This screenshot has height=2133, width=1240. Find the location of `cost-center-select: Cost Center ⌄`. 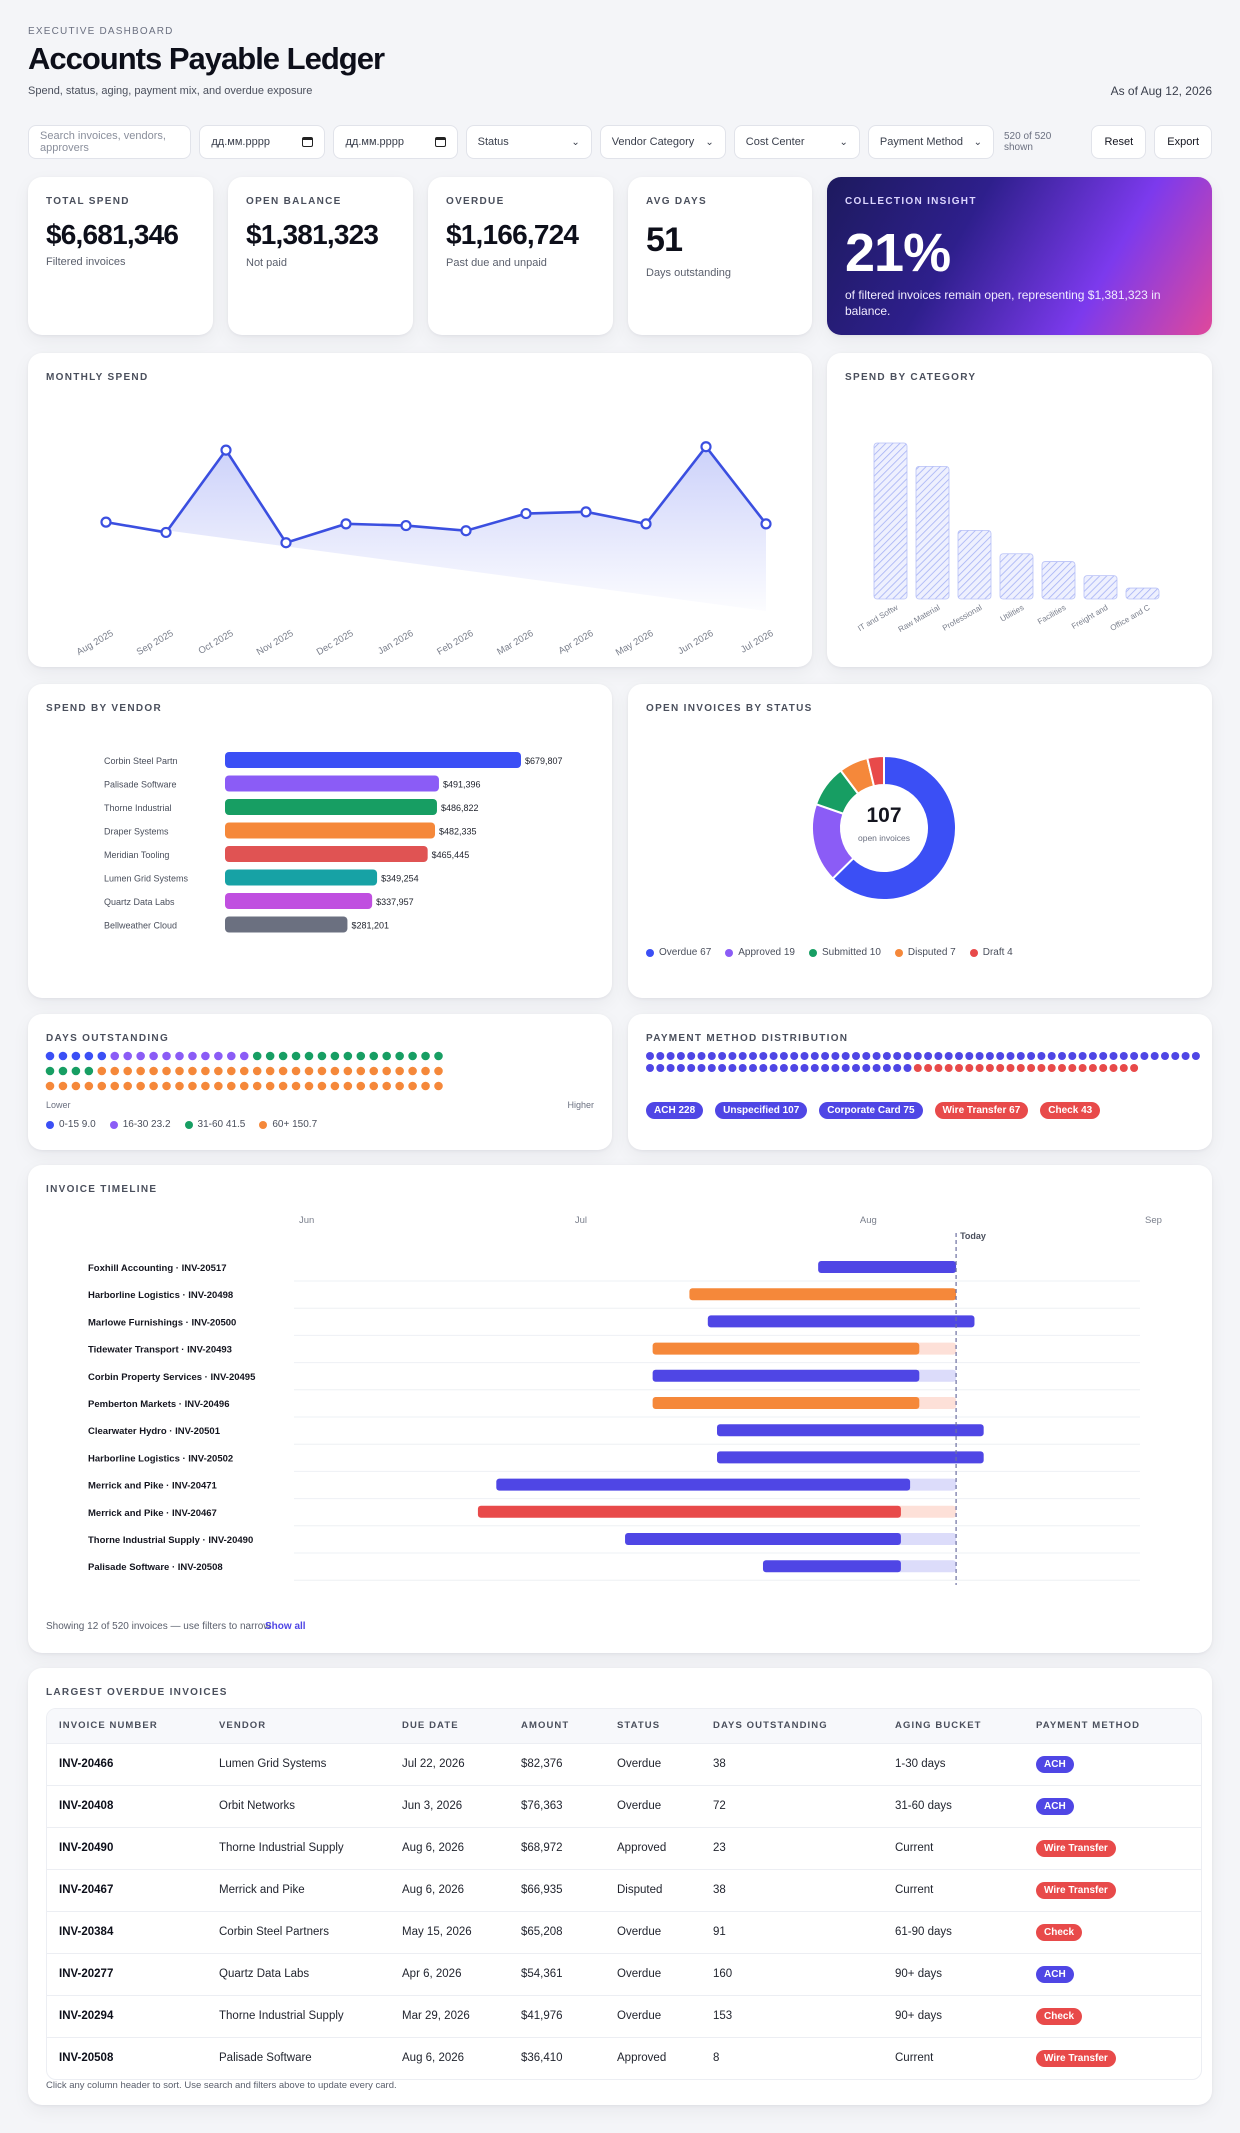

cost-center-select: Cost Center ⌄ is located at coordinates (796, 142).